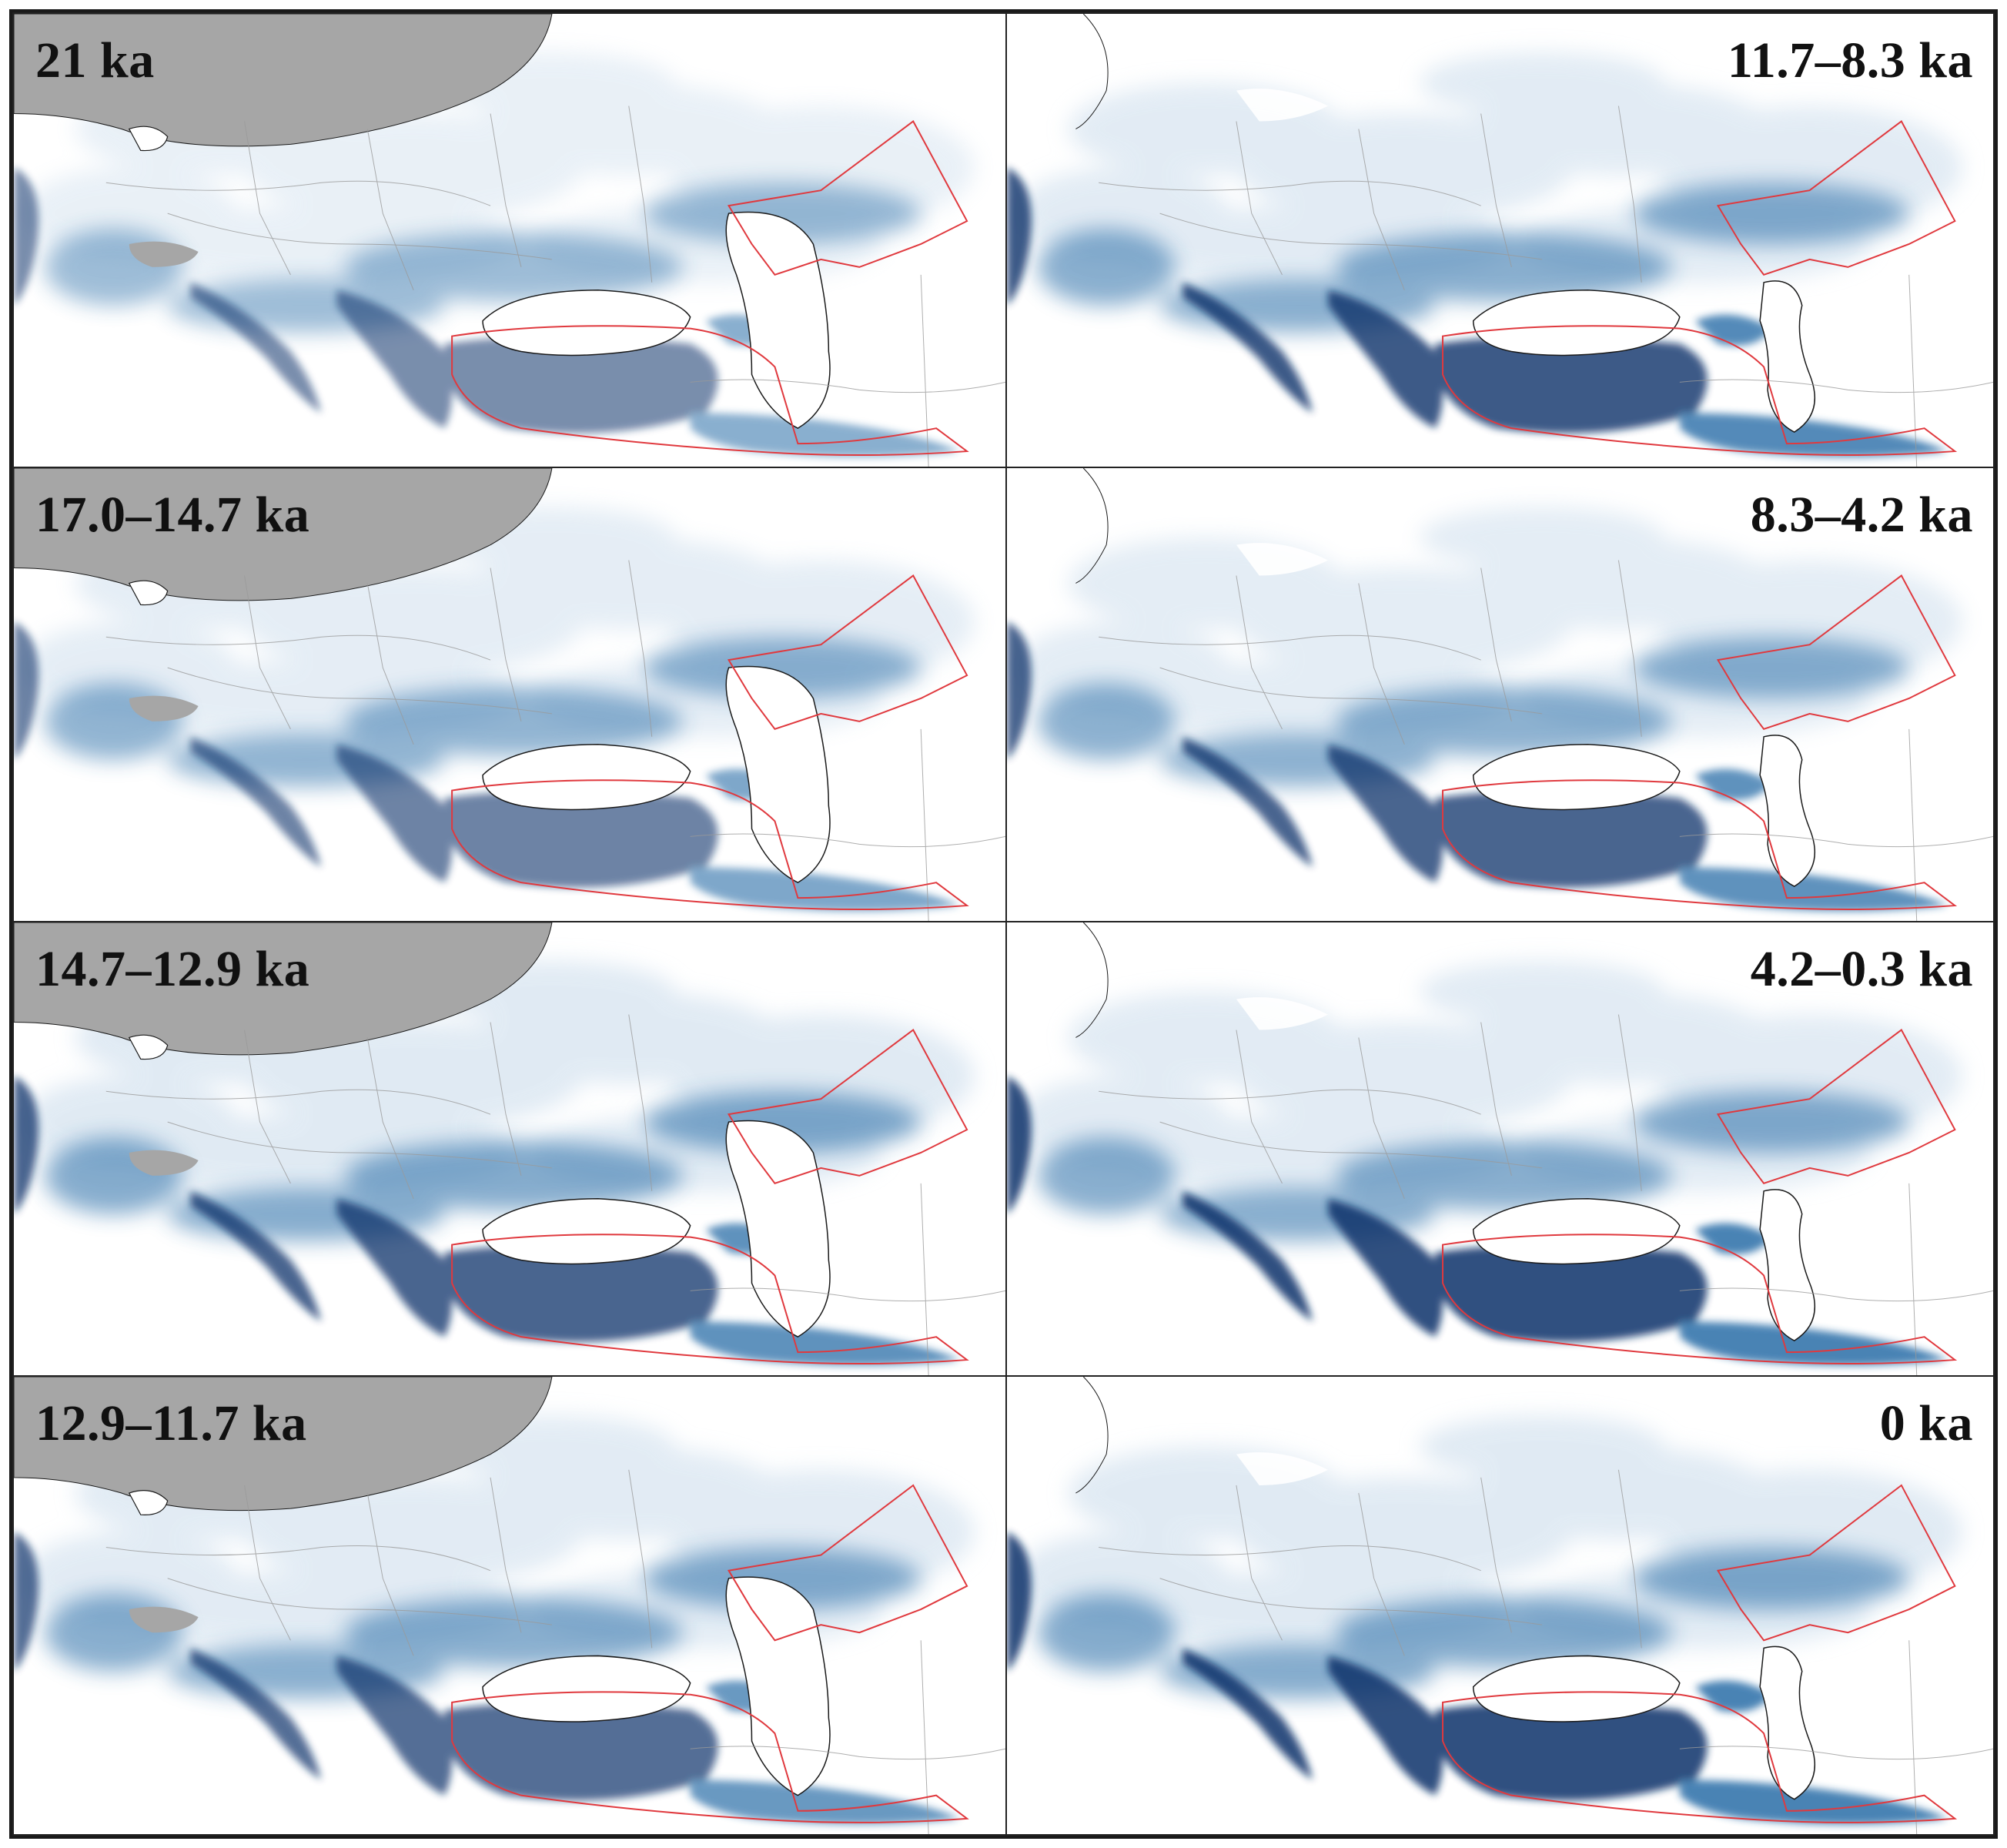 The image size is (2007, 1848). What do you see at coordinates (1557, 1822) in the screenshot?
I see `eastern-mediterranean` at bounding box center [1557, 1822].